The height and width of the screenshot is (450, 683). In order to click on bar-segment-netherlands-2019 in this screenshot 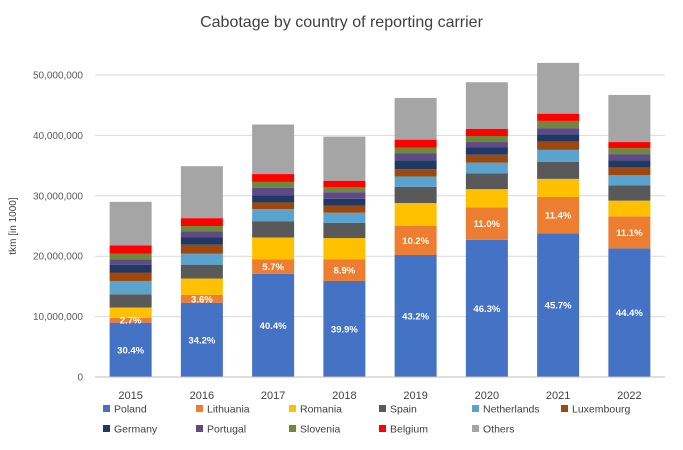, I will do `click(415, 181)`.